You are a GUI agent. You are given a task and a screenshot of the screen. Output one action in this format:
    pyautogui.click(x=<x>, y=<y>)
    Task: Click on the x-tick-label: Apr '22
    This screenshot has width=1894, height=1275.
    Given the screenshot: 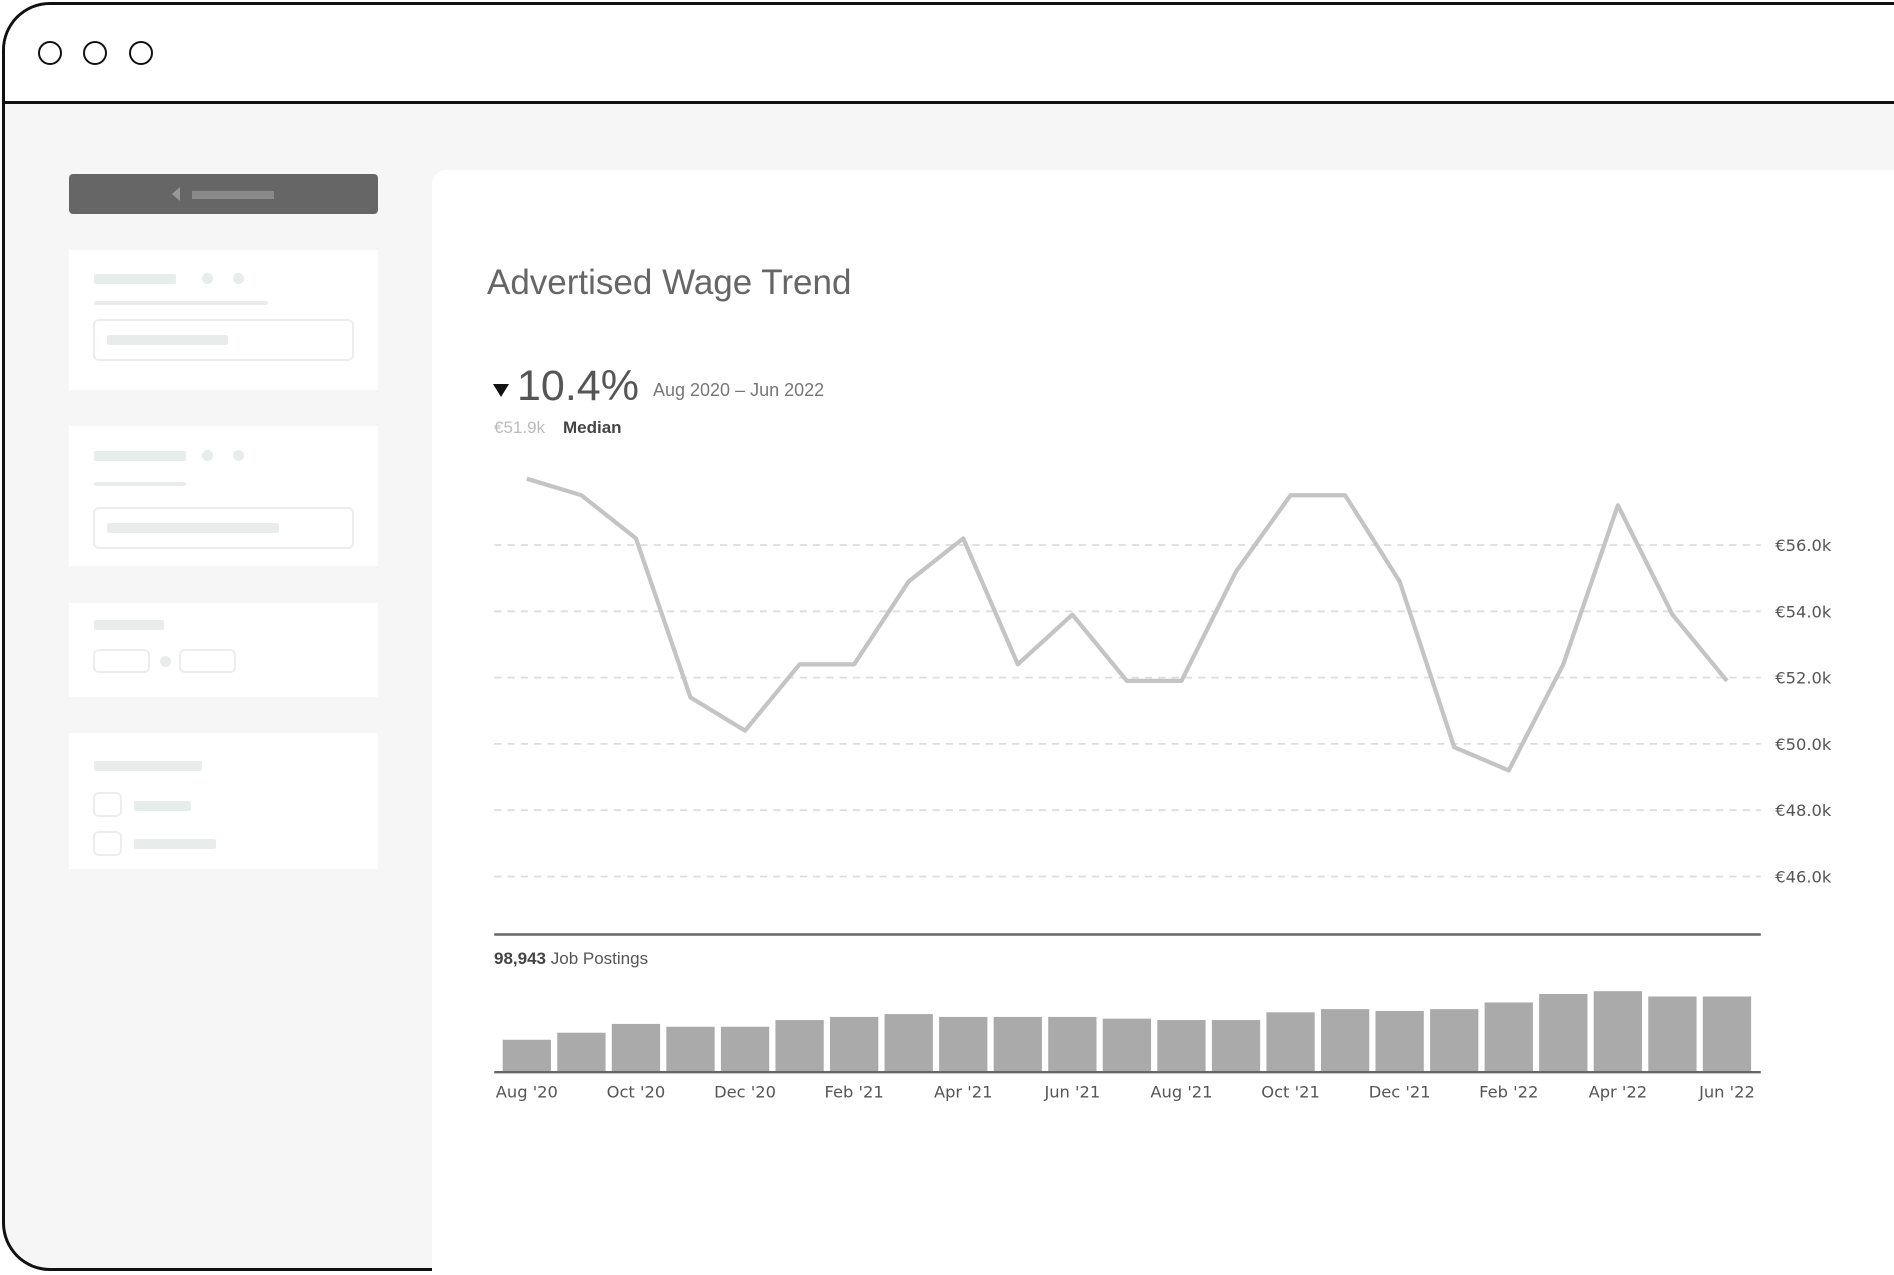 What is the action you would take?
    pyautogui.click(x=1618, y=1092)
    